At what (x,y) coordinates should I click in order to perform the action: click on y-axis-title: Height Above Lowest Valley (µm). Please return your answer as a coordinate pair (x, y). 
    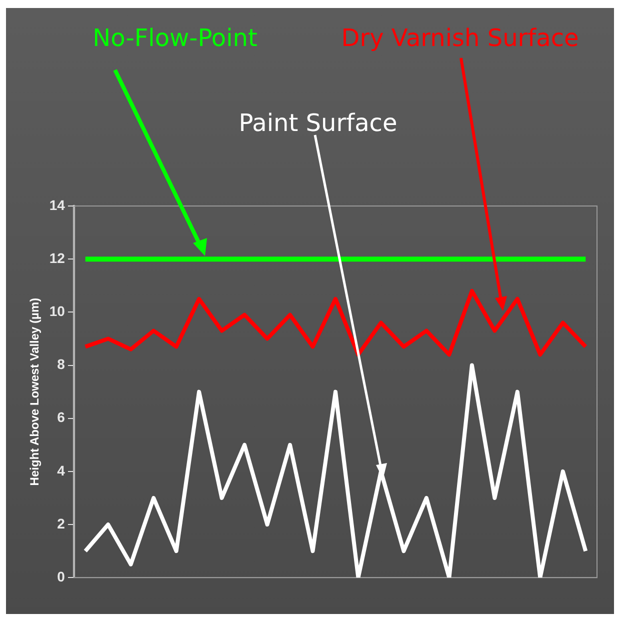
    Looking at the image, I should click on (35, 392).